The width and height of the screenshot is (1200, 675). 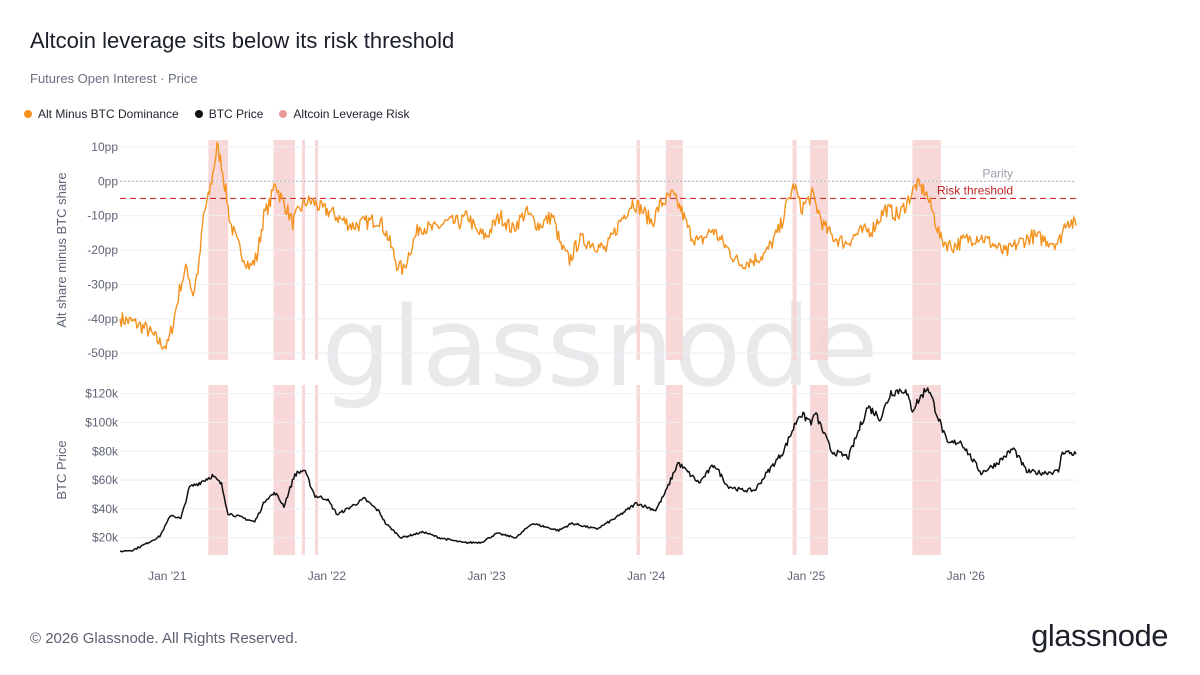 What do you see at coordinates (102, 353) in the screenshot?
I see `y-tick-label: -50pp` at bounding box center [102, 353].